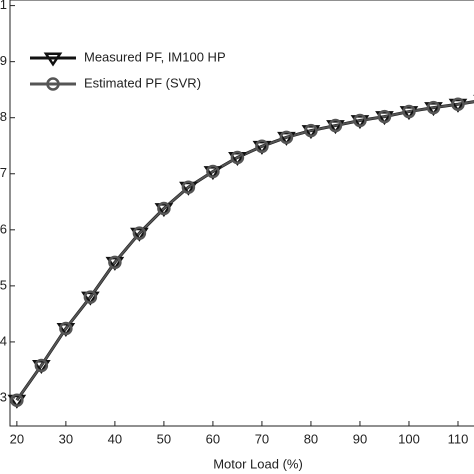  Describe the element at coordinates (3, 228) in the screenshot. I see `y-tick-label: 6` at that location.